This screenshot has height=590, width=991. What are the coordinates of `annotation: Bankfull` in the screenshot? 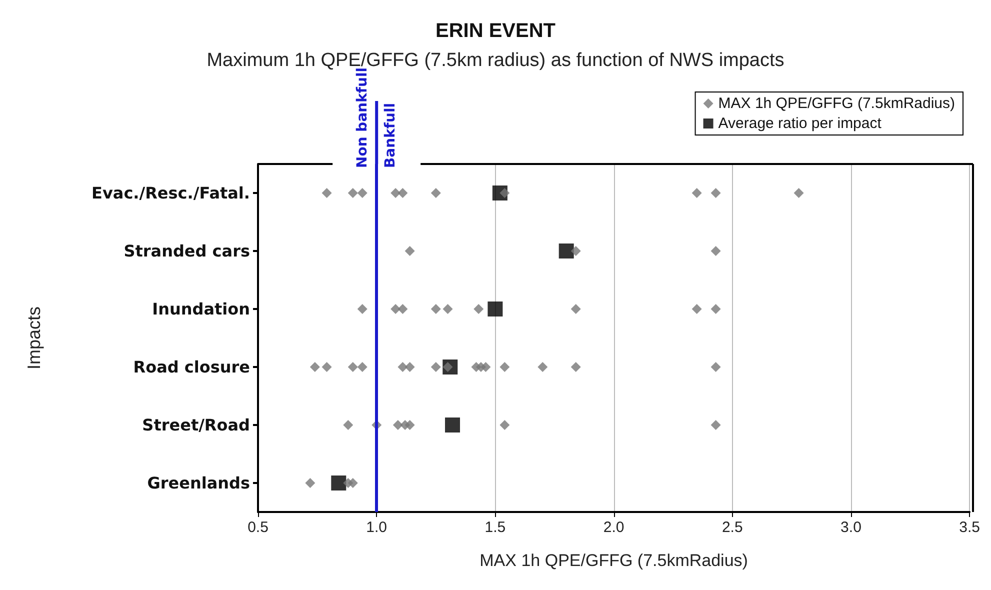 It's located at (390, 135).